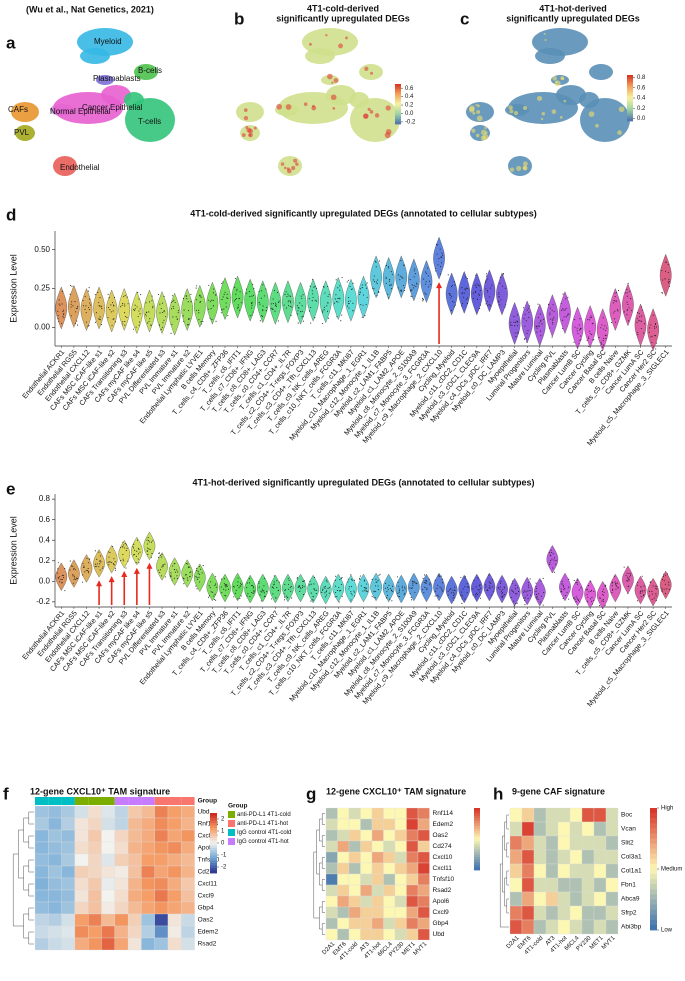 The width and height of the screenshot is (685, 981). What do you see at coordinates (124, 573) in the screenshot?
I see `arrow-head` at bounding box center [124, 573].